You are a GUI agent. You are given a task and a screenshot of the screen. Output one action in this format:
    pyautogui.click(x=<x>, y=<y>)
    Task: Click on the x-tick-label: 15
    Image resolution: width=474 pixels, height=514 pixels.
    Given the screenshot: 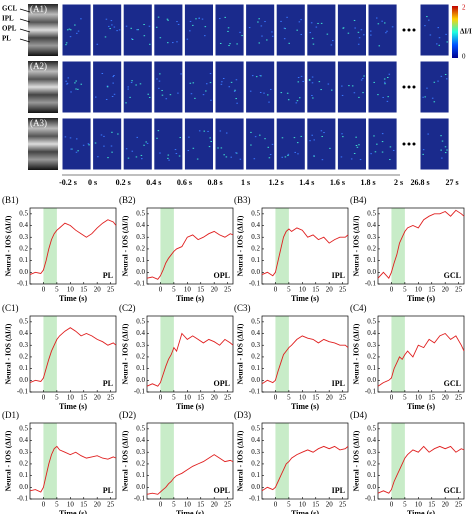 What is the action you would take?
    pyautogui.click(x=432, y=290)
    